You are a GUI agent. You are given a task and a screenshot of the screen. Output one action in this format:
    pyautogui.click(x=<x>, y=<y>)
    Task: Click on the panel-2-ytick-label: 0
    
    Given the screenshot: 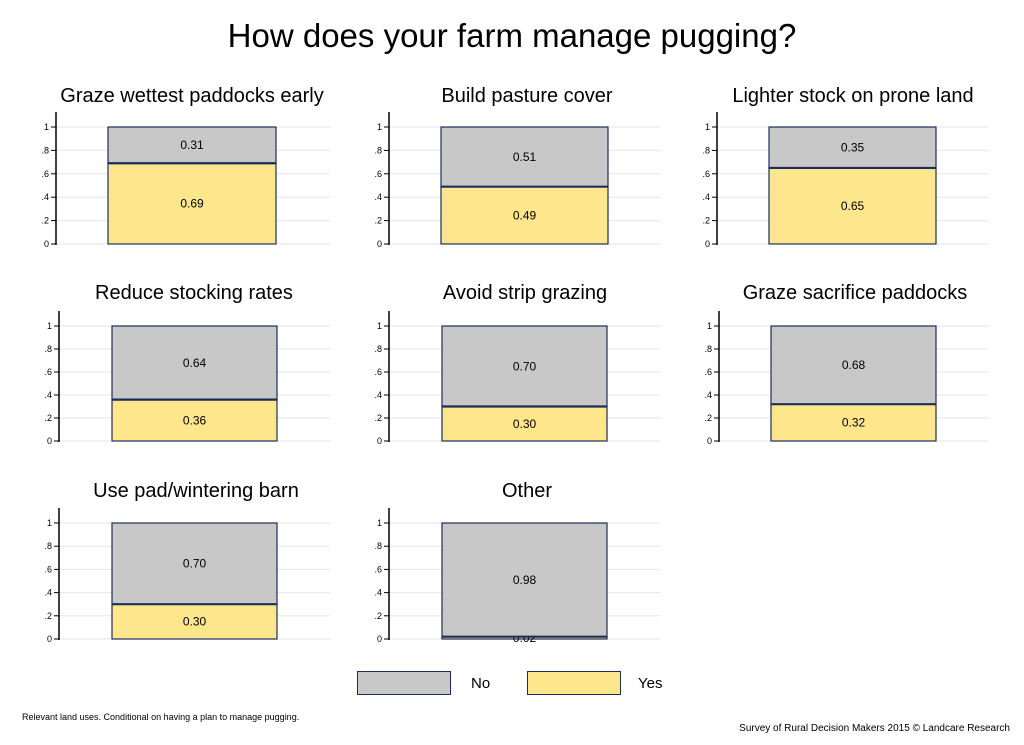 What is the action you would take?
    pyautogui.click(x=379, y=244)
    